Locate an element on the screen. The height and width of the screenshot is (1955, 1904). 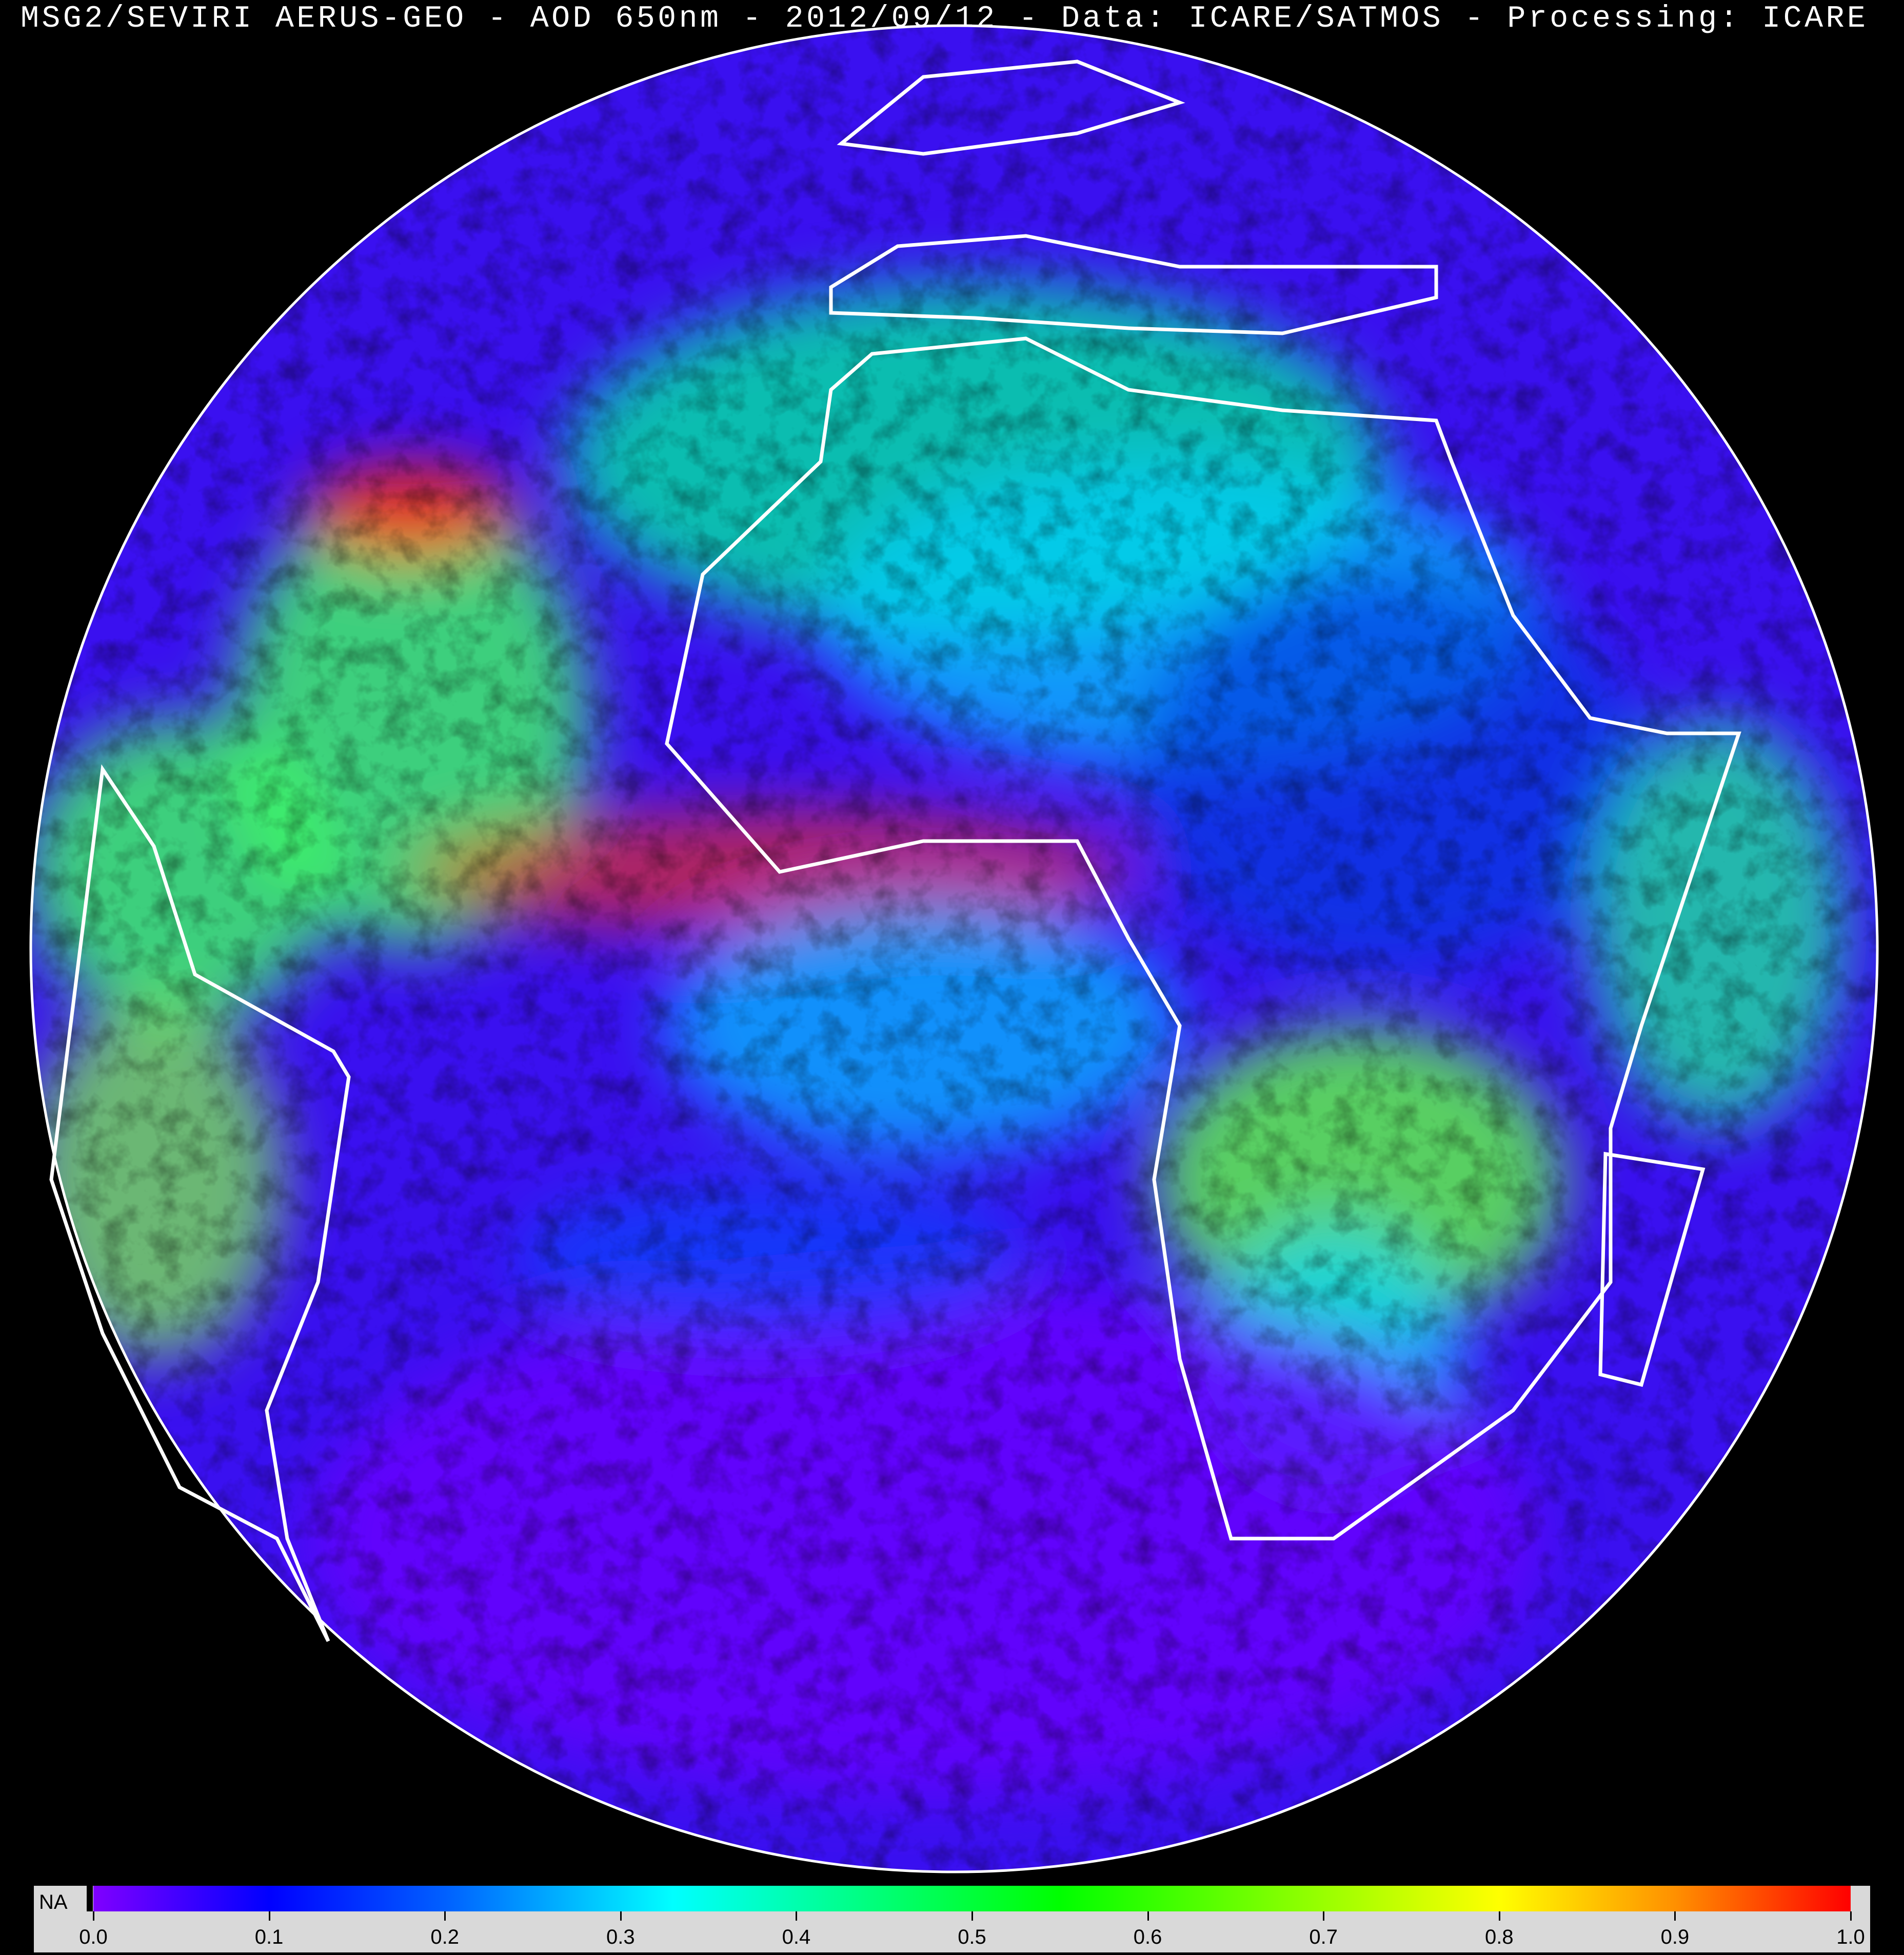
na-swatch is located at coordinates (90, 1898).